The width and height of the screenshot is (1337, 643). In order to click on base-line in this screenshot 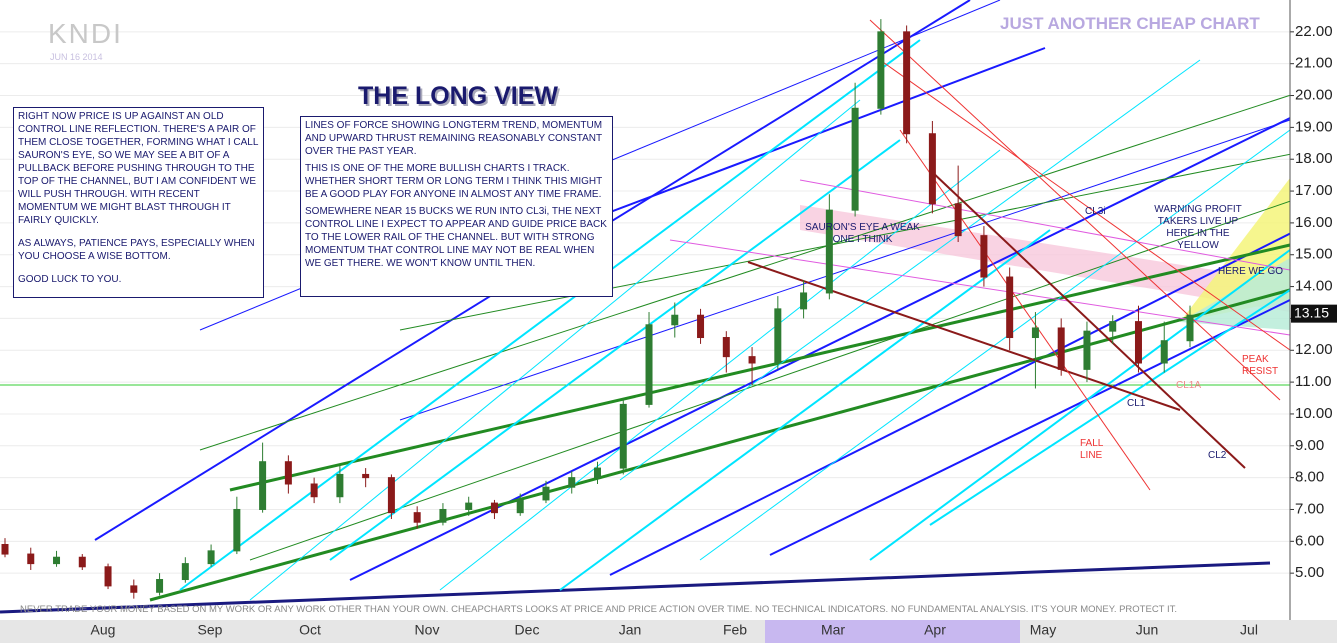, I will do `click(635, 587)`.